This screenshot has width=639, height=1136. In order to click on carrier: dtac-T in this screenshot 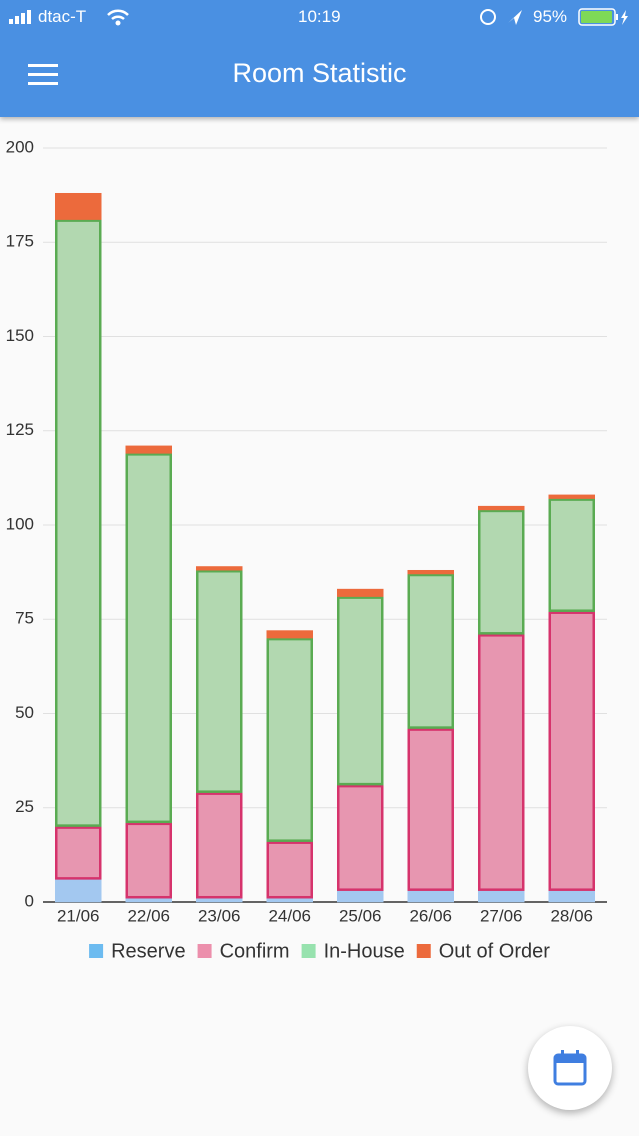, I will do `click(62, 16)`.